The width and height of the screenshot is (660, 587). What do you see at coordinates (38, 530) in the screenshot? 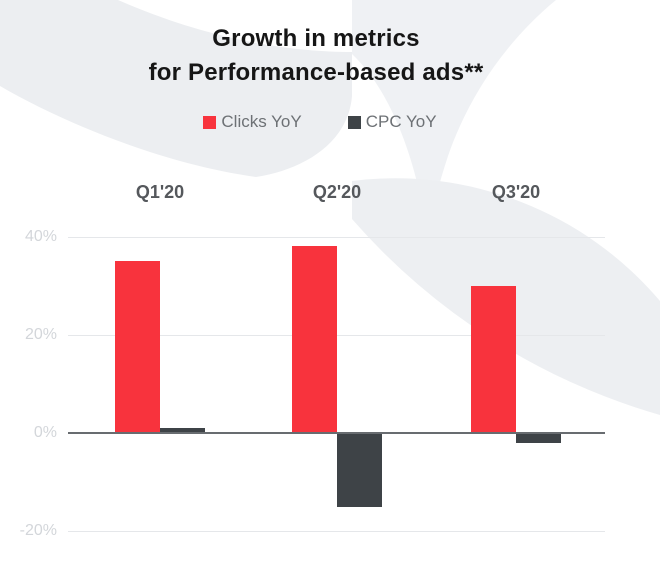
I see `ytick-label-20: -20%` at bounding box center [38, 530].